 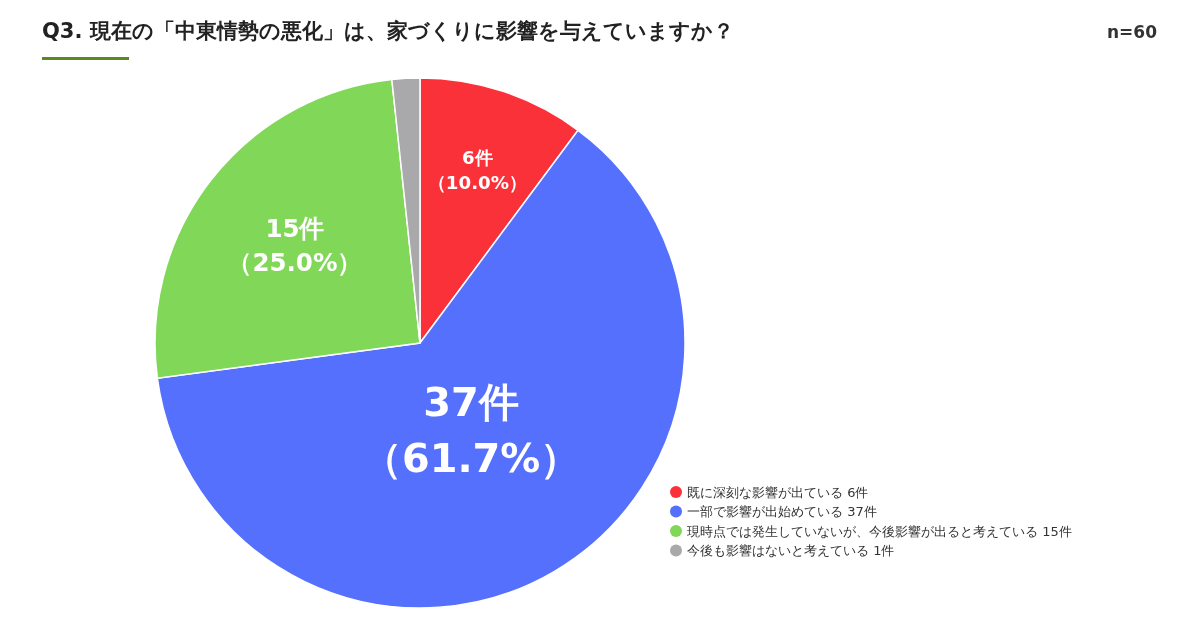 I want to click on text: n=60, so click(x=1132, y=32).